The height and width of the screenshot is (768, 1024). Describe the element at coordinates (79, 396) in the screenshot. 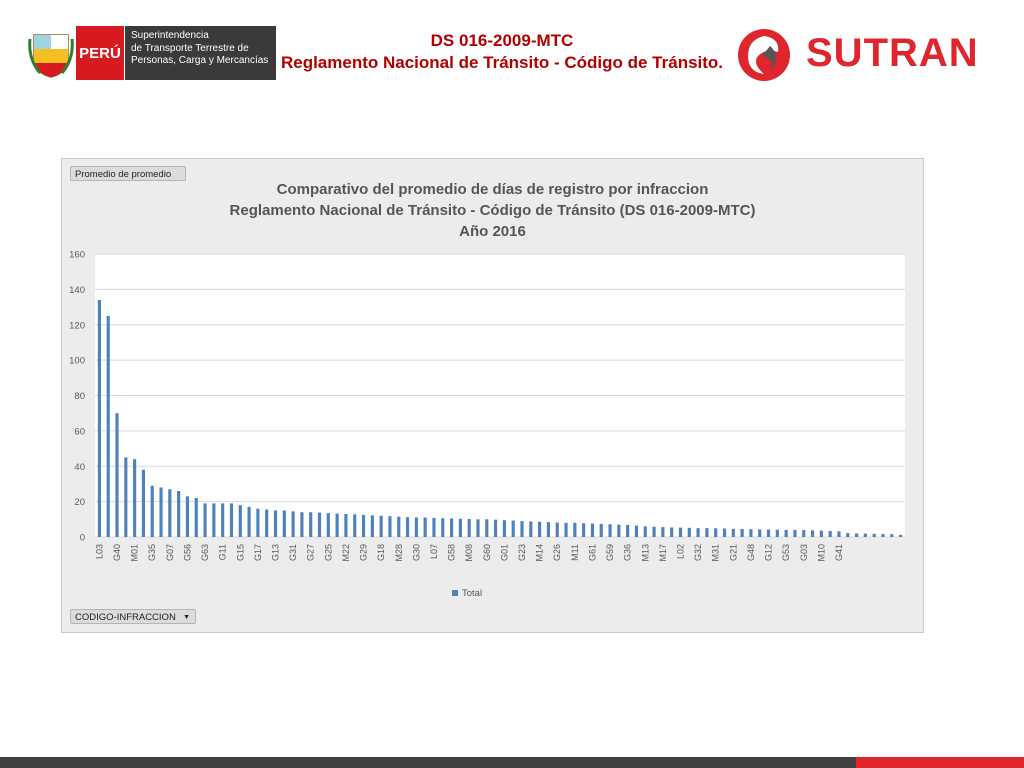

I see `y-tick-label: 80` at that location.